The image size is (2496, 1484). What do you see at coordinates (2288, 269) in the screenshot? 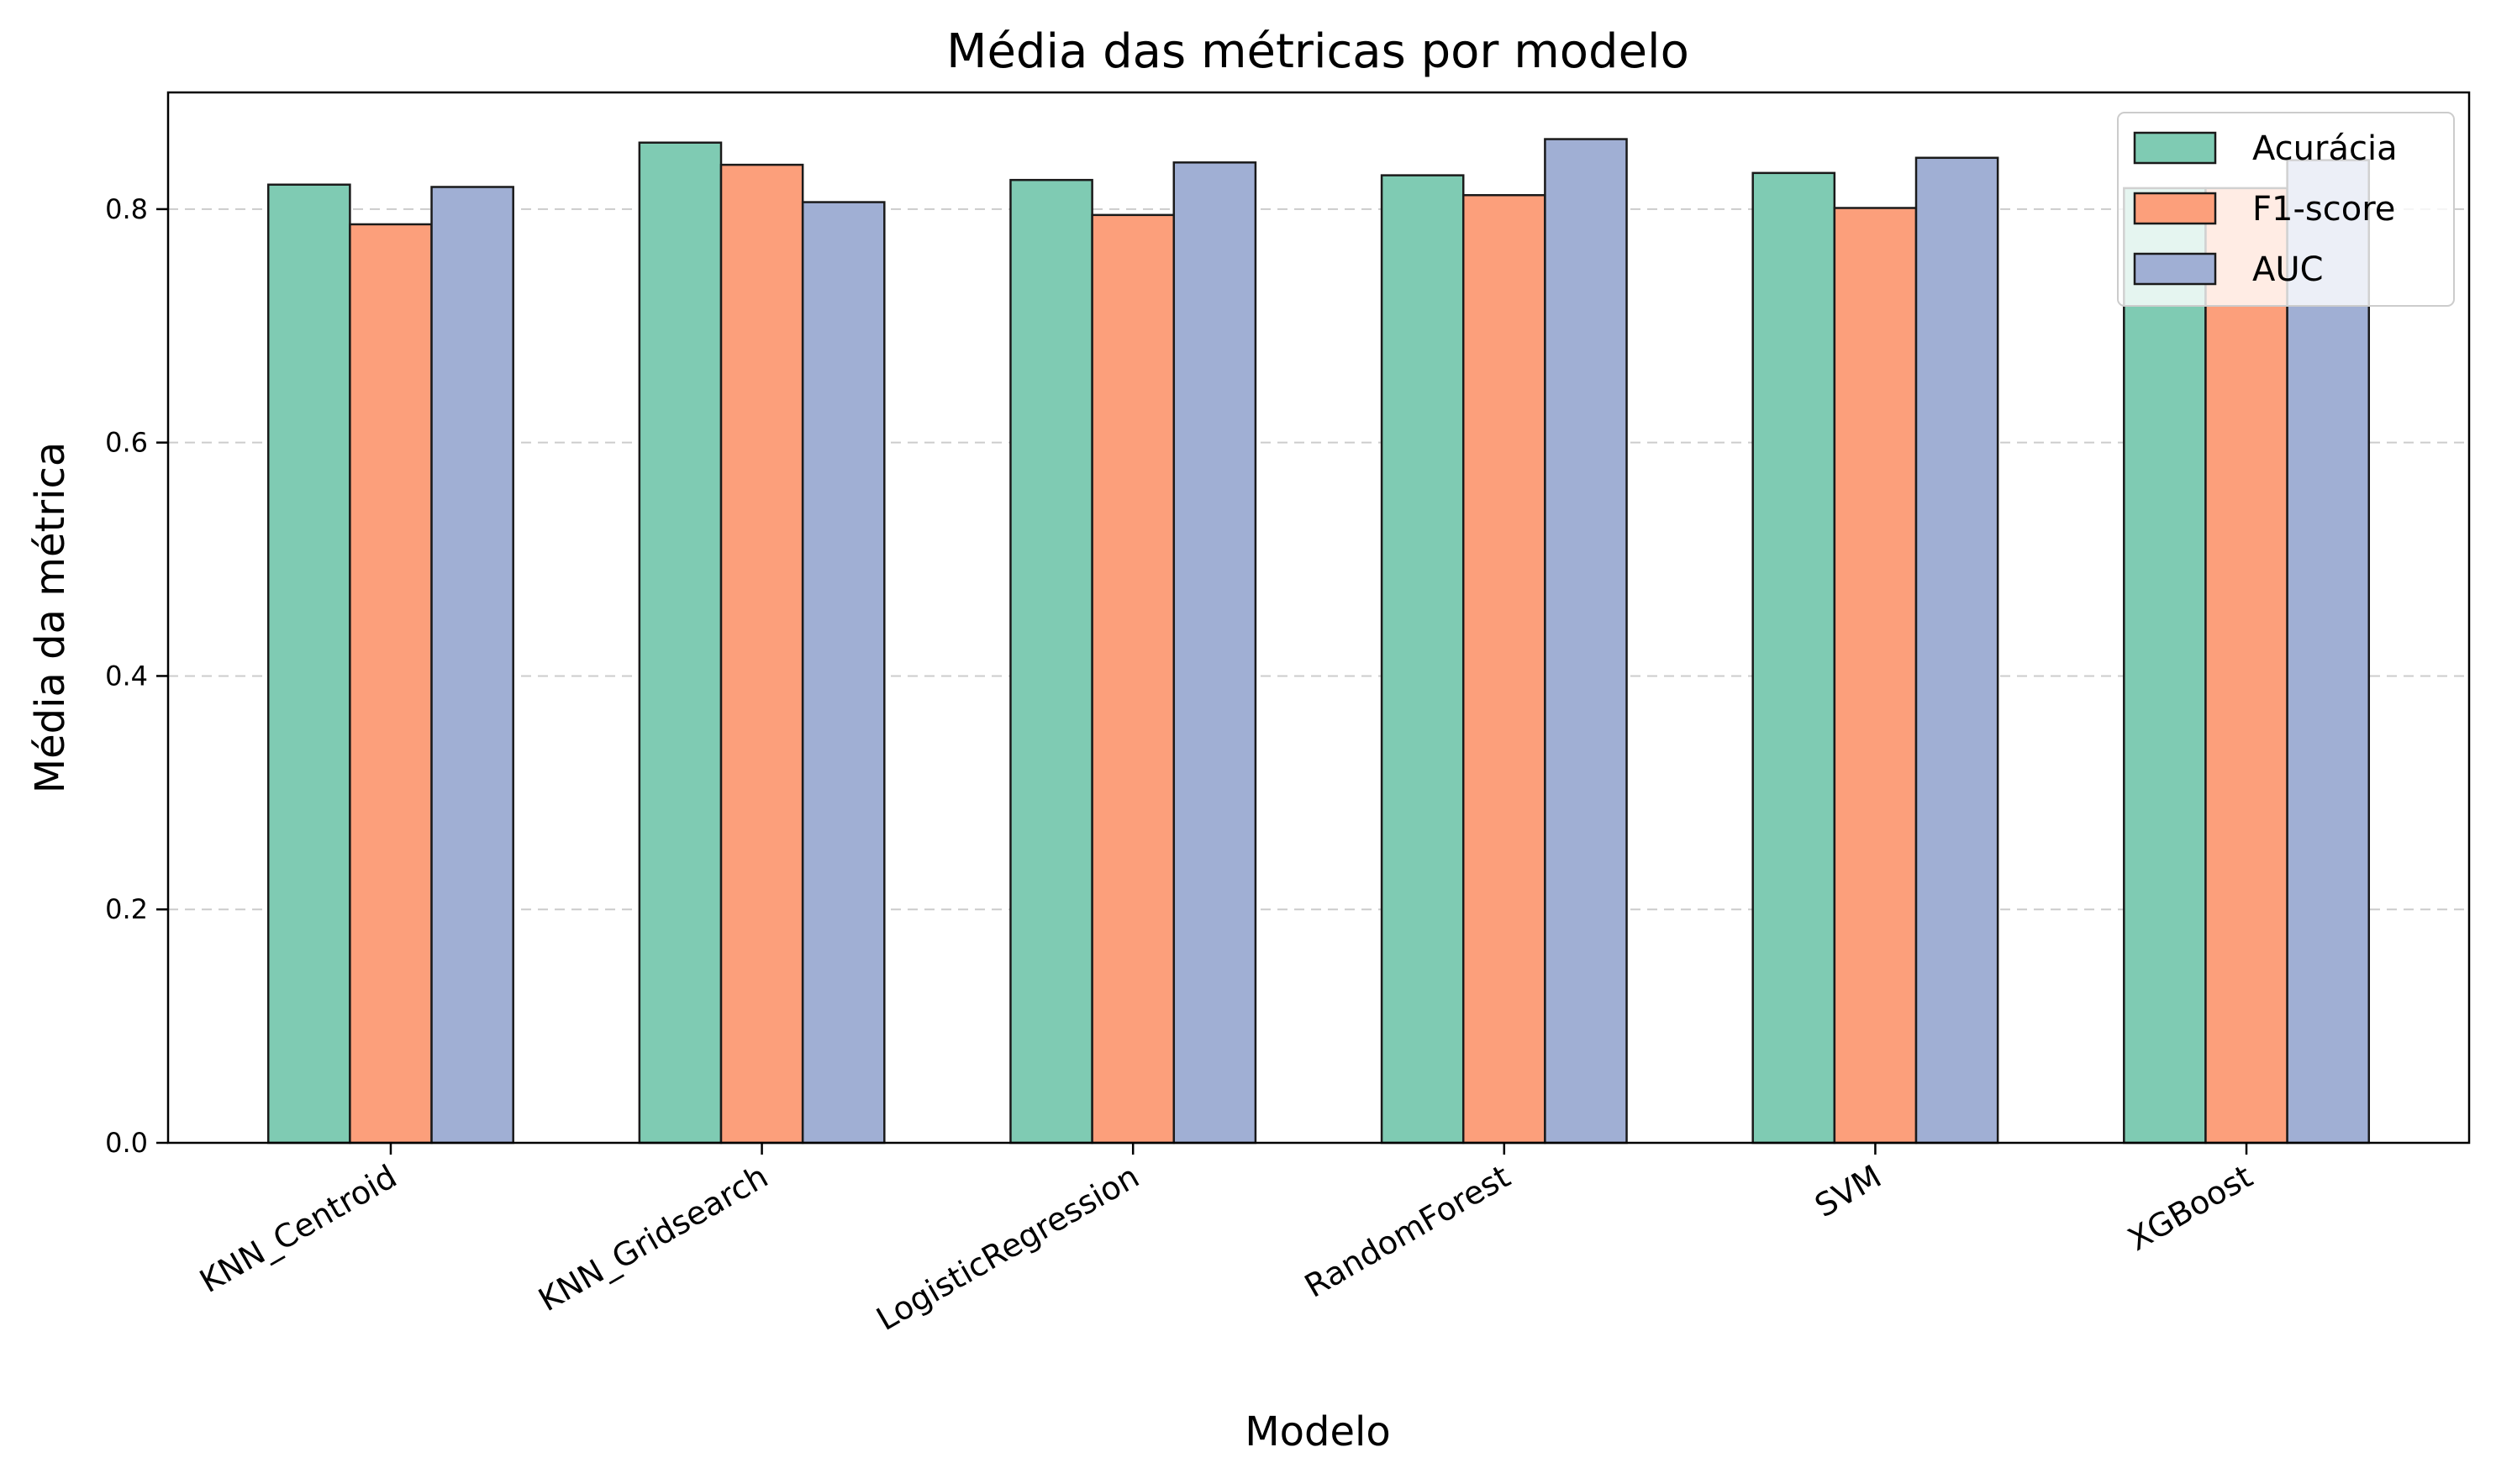
I see `legend-entry: AUC` at bounding box center [2288, 269].